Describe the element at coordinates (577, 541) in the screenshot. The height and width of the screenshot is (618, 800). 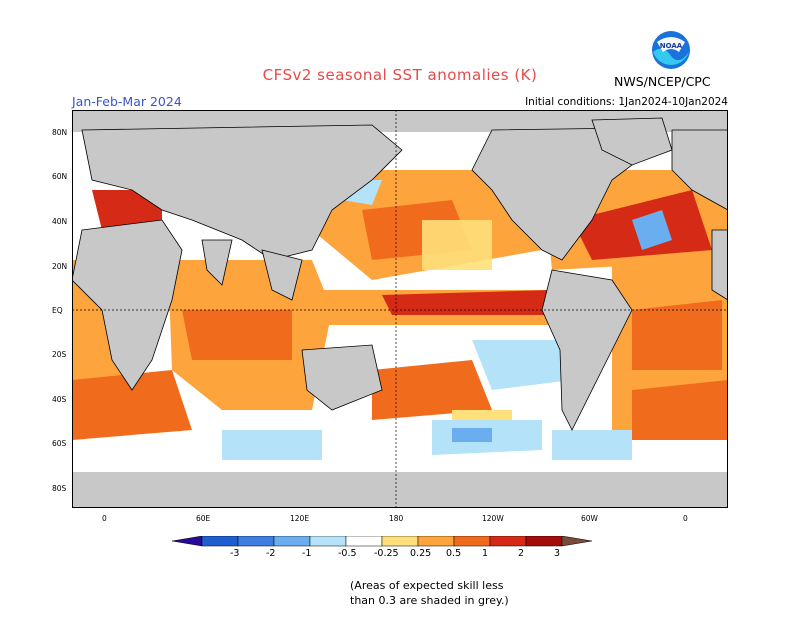
I see `colorbar-arrow-high` at that location.